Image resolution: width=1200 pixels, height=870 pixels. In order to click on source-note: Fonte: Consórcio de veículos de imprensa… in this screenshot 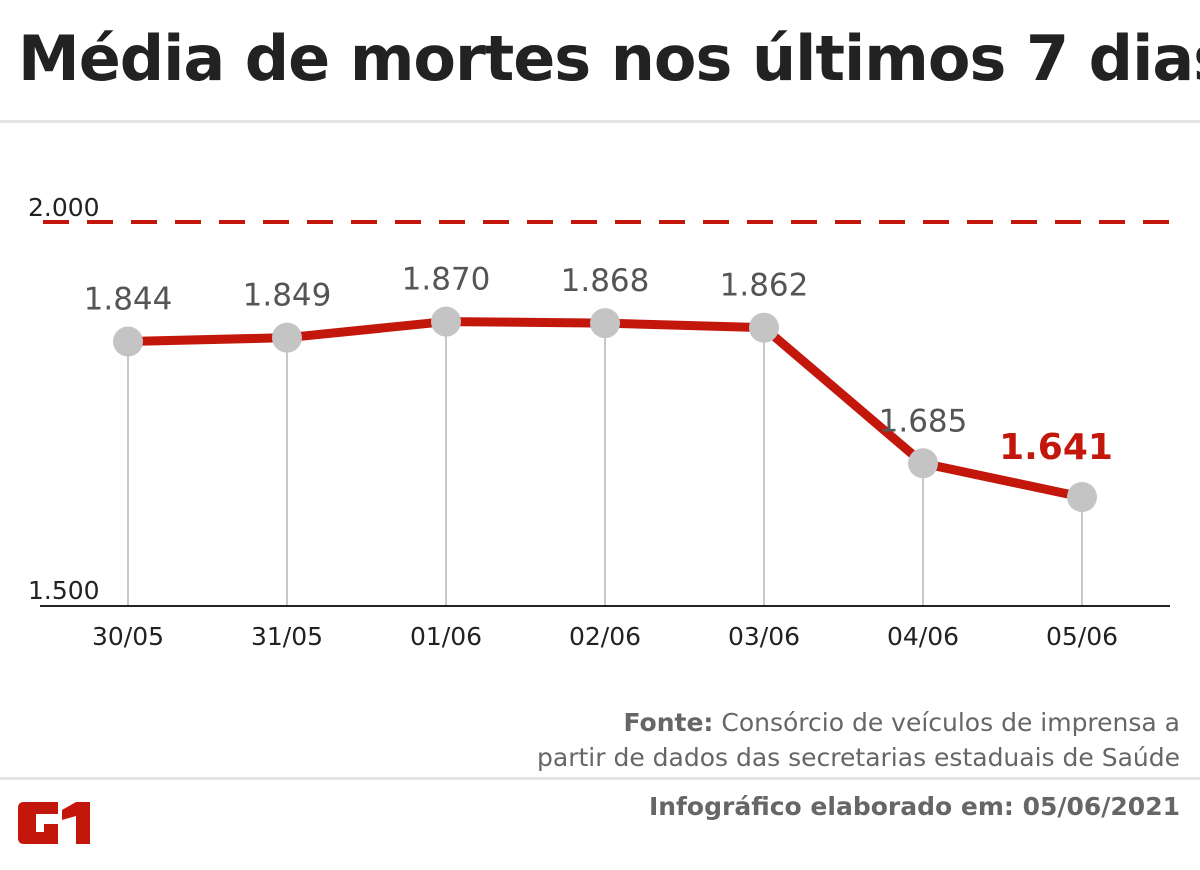, I will do `click(858, 740)`.